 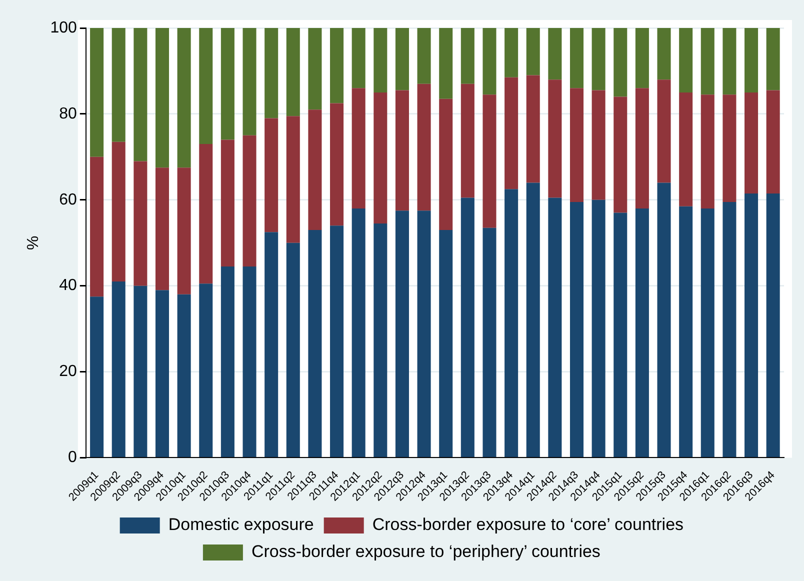 I want to click on legend-label: Cross-border exposure to ‘periphery’ countries, so click(x=425, y=552).